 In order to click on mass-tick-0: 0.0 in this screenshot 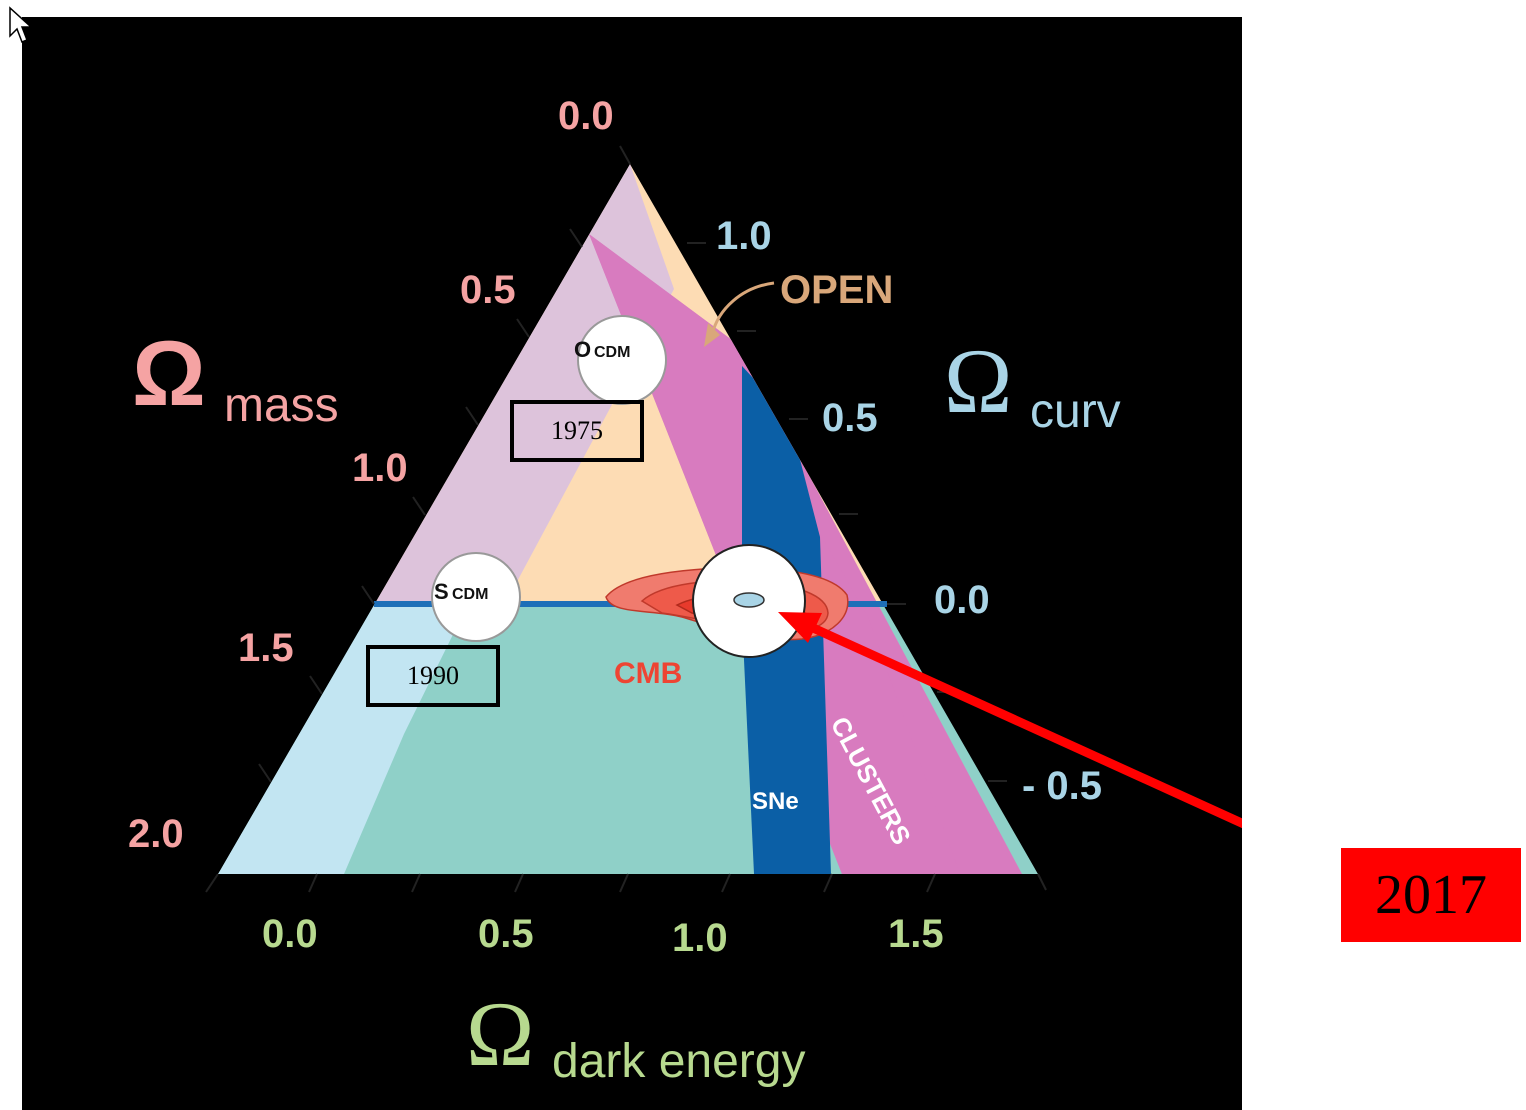, I will do `click(586, 116)`.